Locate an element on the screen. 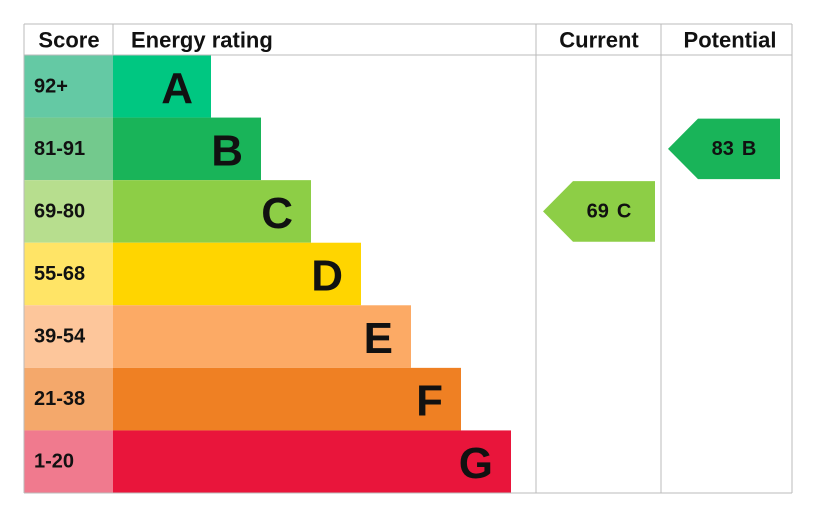  header-score: Score is located at coordinates (68, 40).